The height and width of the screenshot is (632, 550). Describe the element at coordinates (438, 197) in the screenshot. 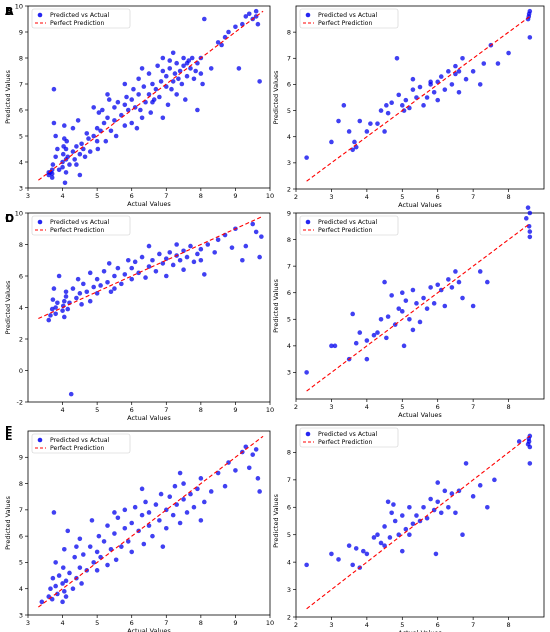

I see `x-tick-label: 6` at that location.